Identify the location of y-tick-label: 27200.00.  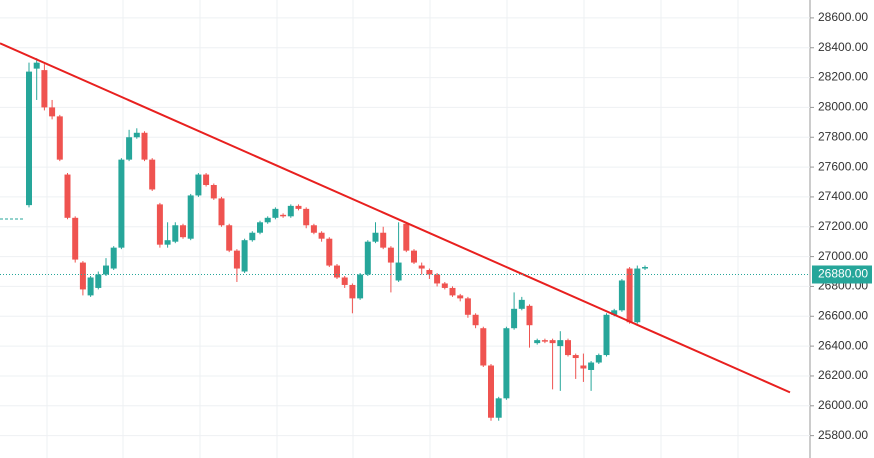
(843, 226).